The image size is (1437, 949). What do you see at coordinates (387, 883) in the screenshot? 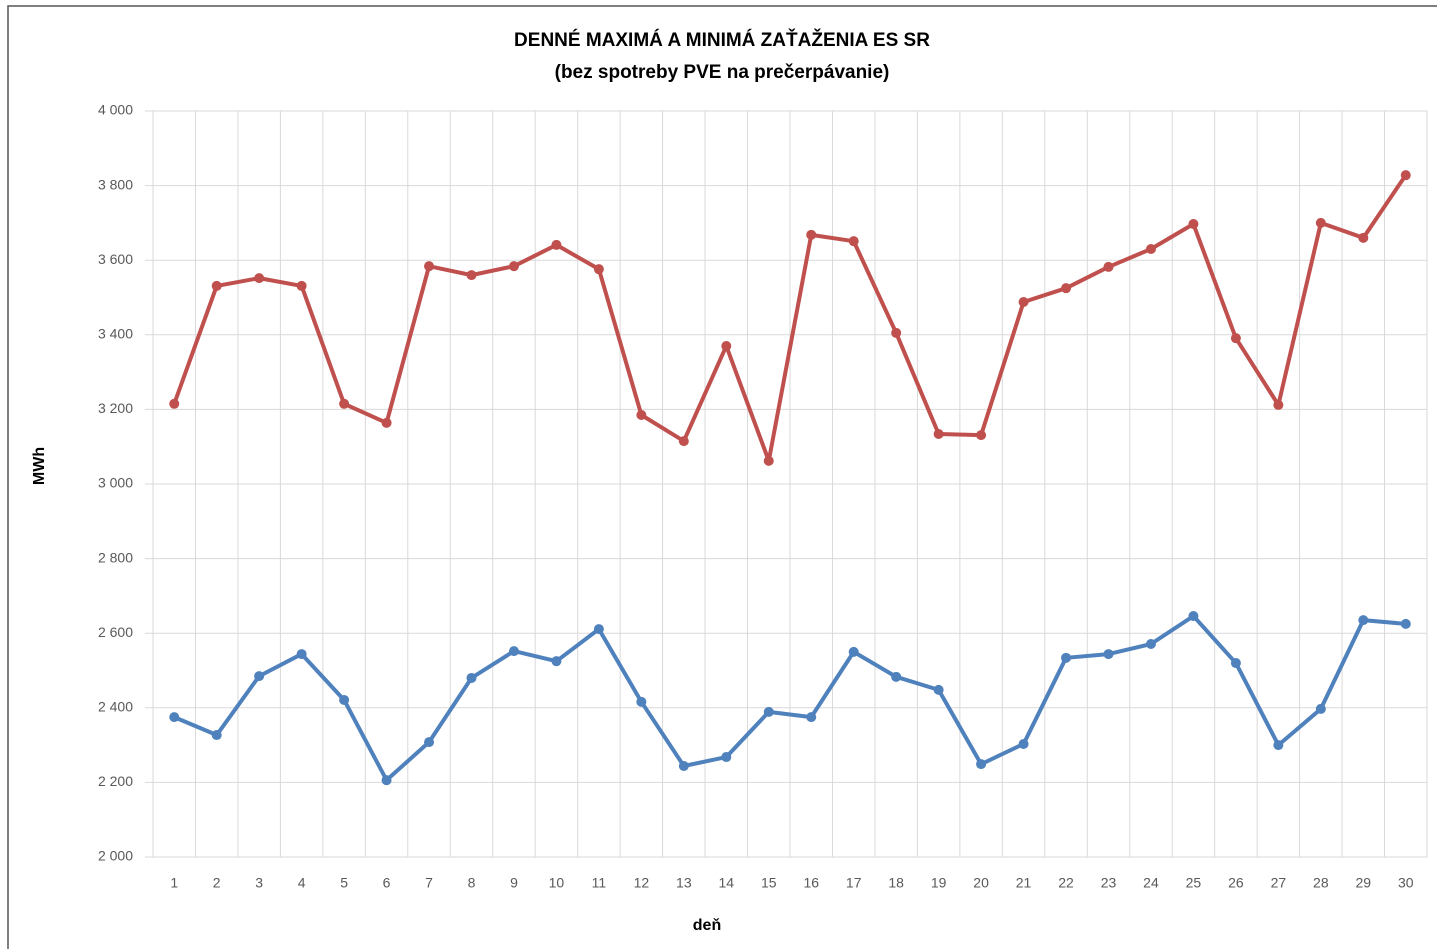
I see `x-tick-label: 6` at bounding box center [387, 883].